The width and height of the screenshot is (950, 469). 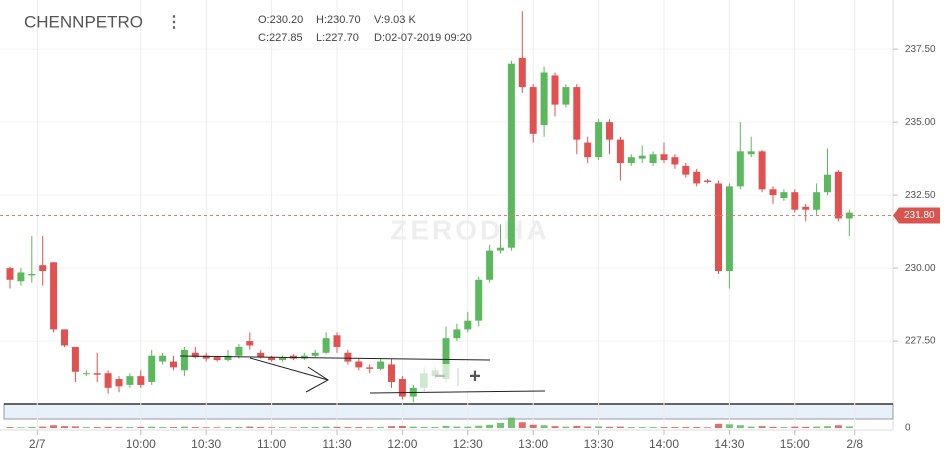 I want to click on y-tick-label: 230.00, so click(x=920, y=268).